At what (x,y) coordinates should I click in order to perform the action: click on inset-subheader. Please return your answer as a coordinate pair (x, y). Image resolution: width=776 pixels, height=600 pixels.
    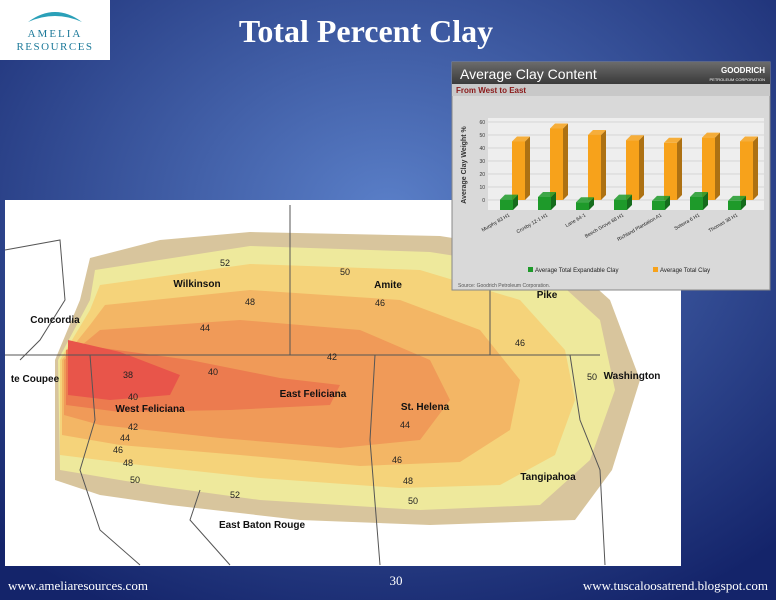
    Looking at the image, I should click on (611, 90).